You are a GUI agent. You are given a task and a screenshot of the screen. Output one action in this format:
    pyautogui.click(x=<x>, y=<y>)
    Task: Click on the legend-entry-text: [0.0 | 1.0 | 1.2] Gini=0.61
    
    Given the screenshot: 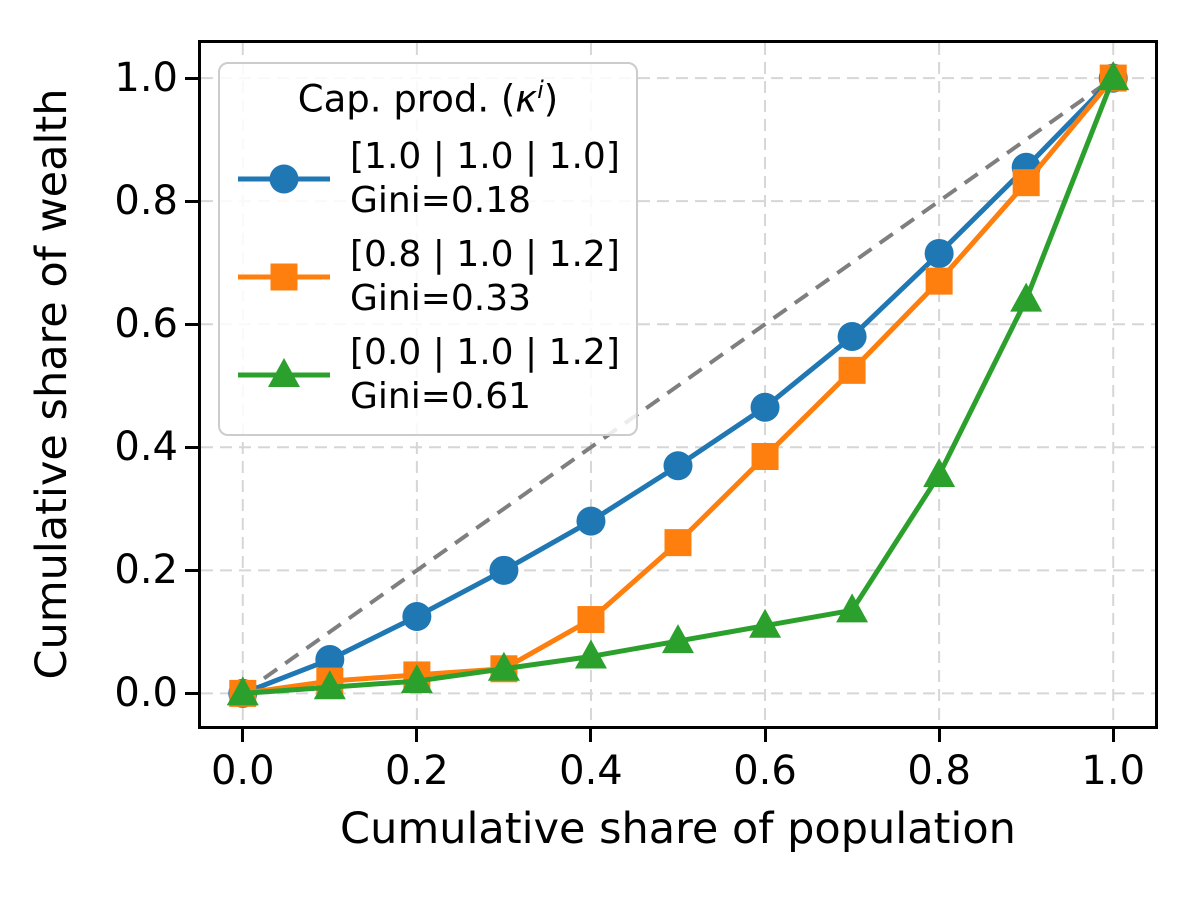 What is the action you would take?
    pyautogui.click(x=485, y=375)
    